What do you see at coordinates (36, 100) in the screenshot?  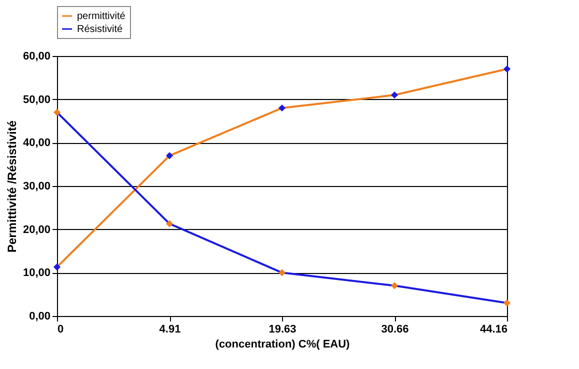 I see `y-tick-label: 50,00` at bounding box center [36, 100].